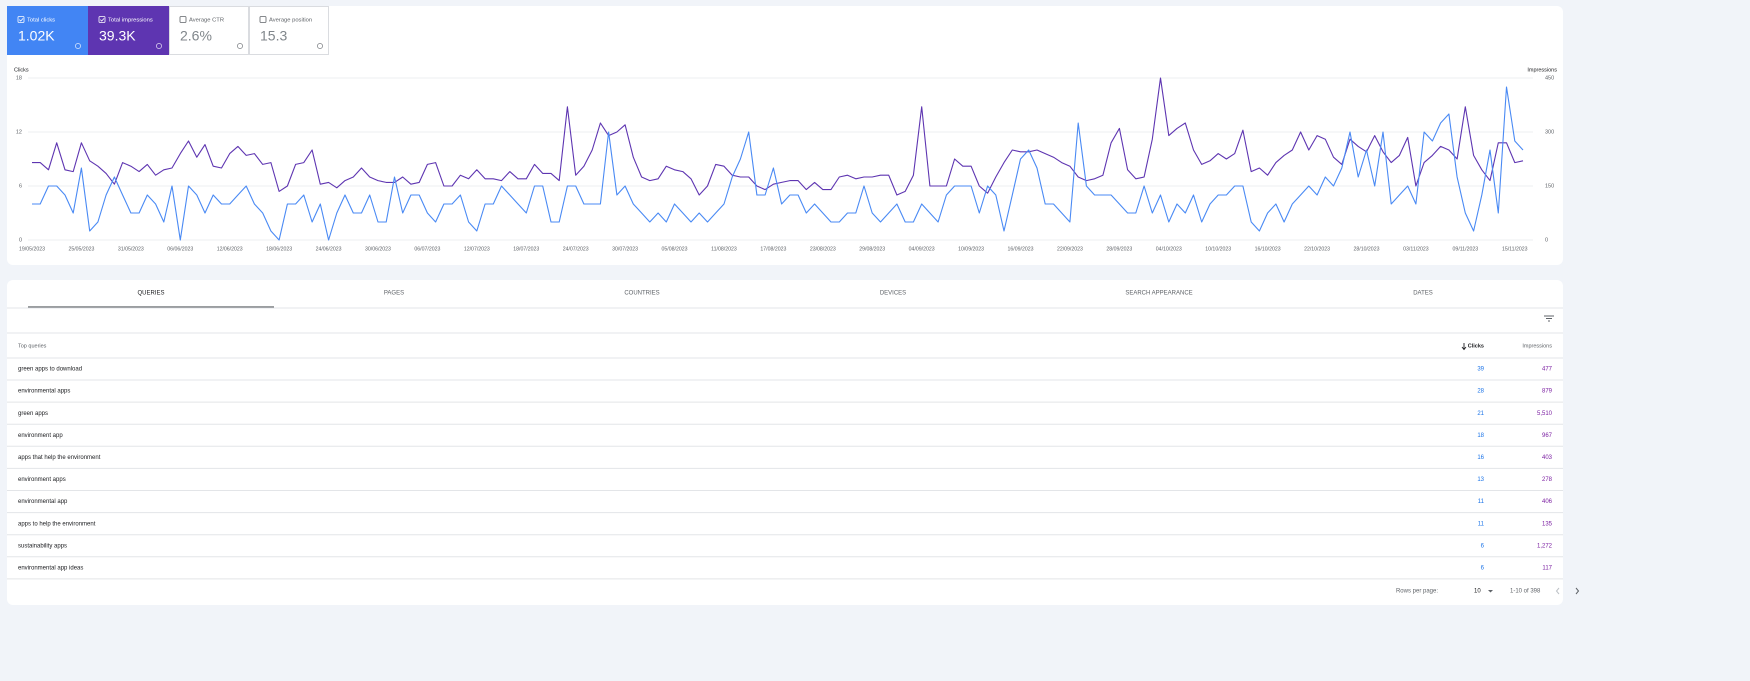 This screenshot has width=1750, height=681. I want to click on table-cell: 21, so click(1480, 414).